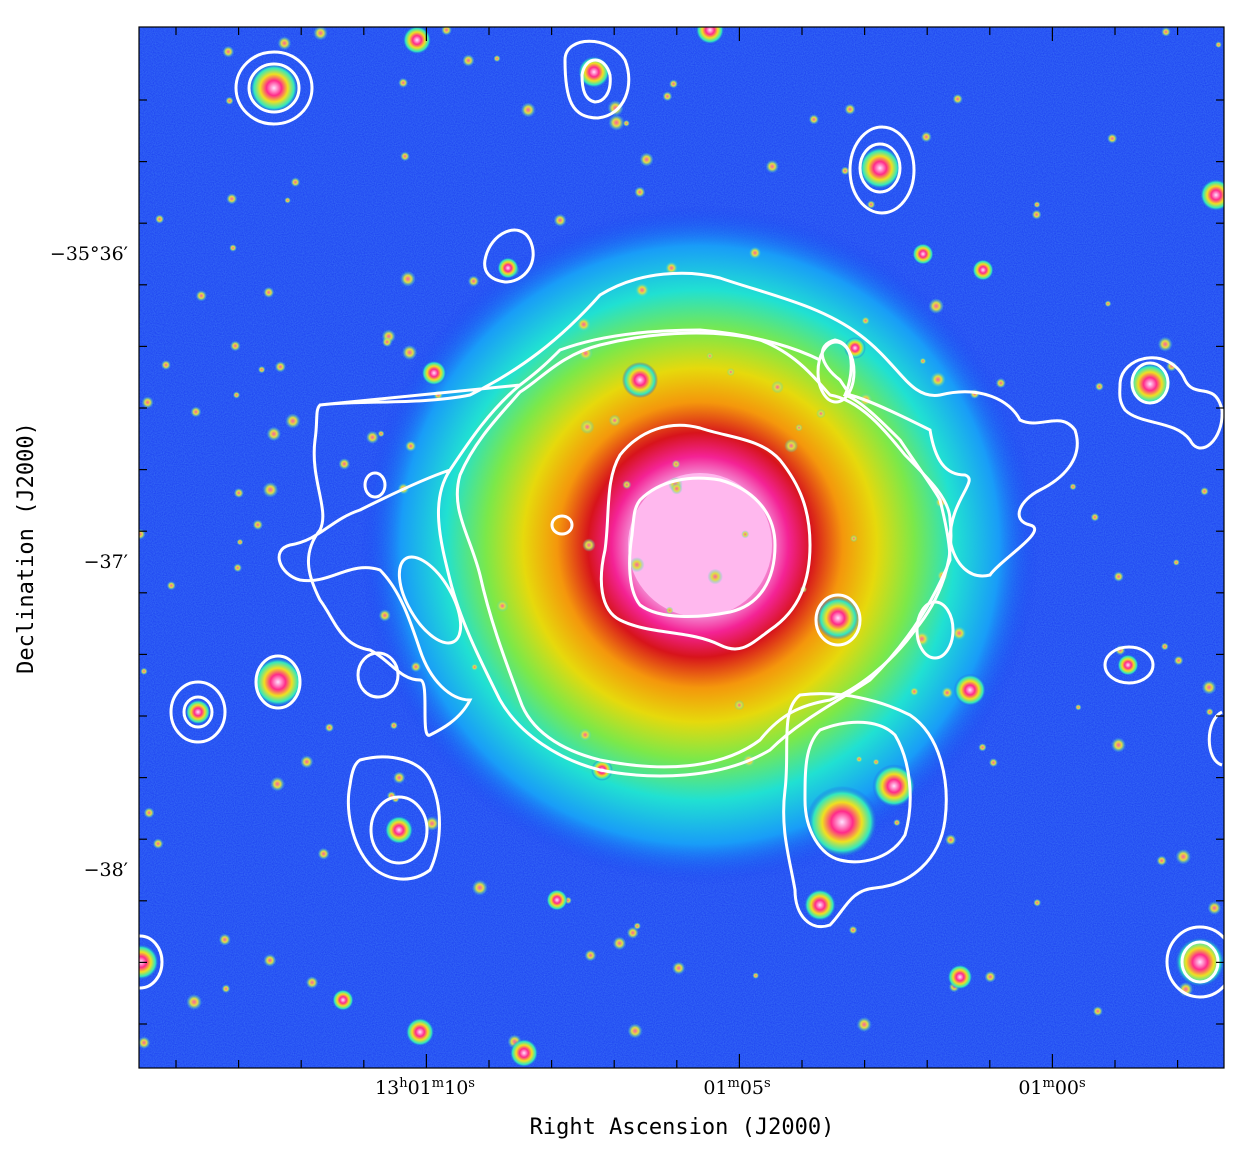 Image resolution: width=1247 pixels, height=1154 pixels. Describe the element at coordinates (682, 1127) in the screenshot. I see `x-axis-title: Right Ascension (J2000)` at that location.